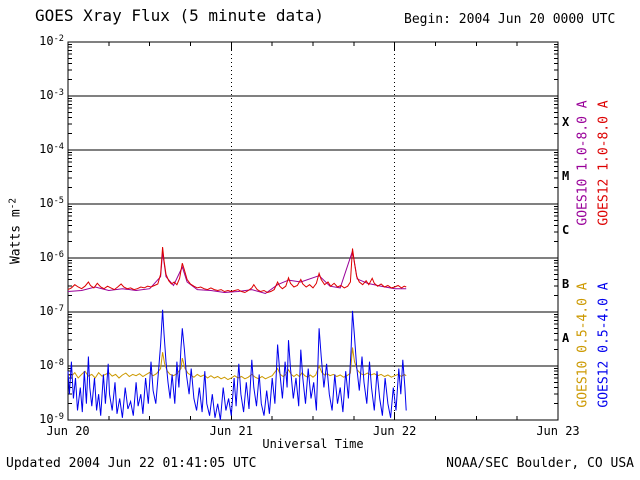  What do you see at coordinates (13, 203) in the screenshot?
I see `y-axis-title-exponent: -2` at bounding box center [13, 203].